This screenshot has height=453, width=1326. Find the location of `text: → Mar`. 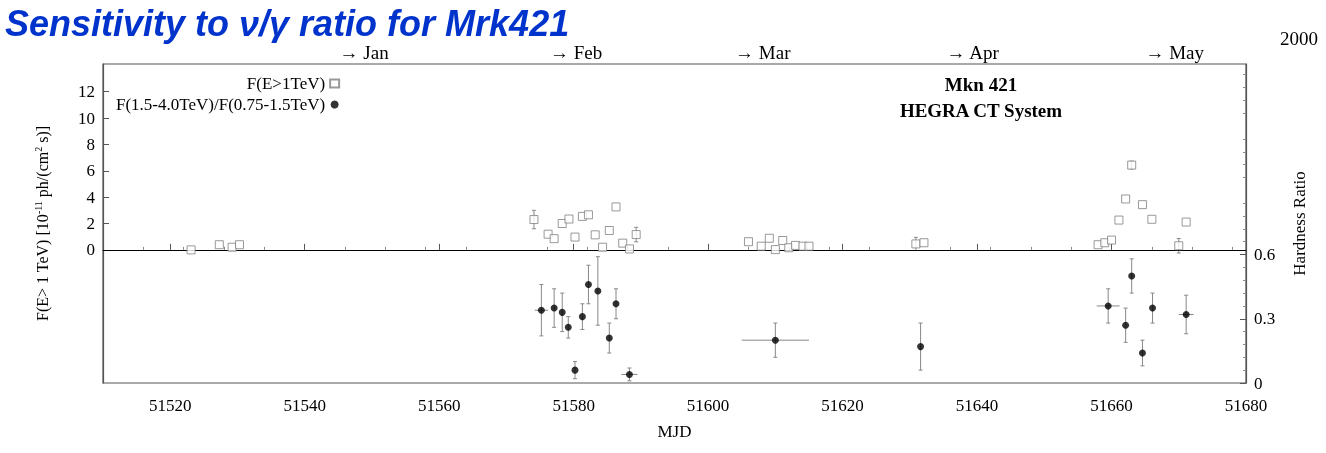

text: → Mar is located at coordinates (763, 52).